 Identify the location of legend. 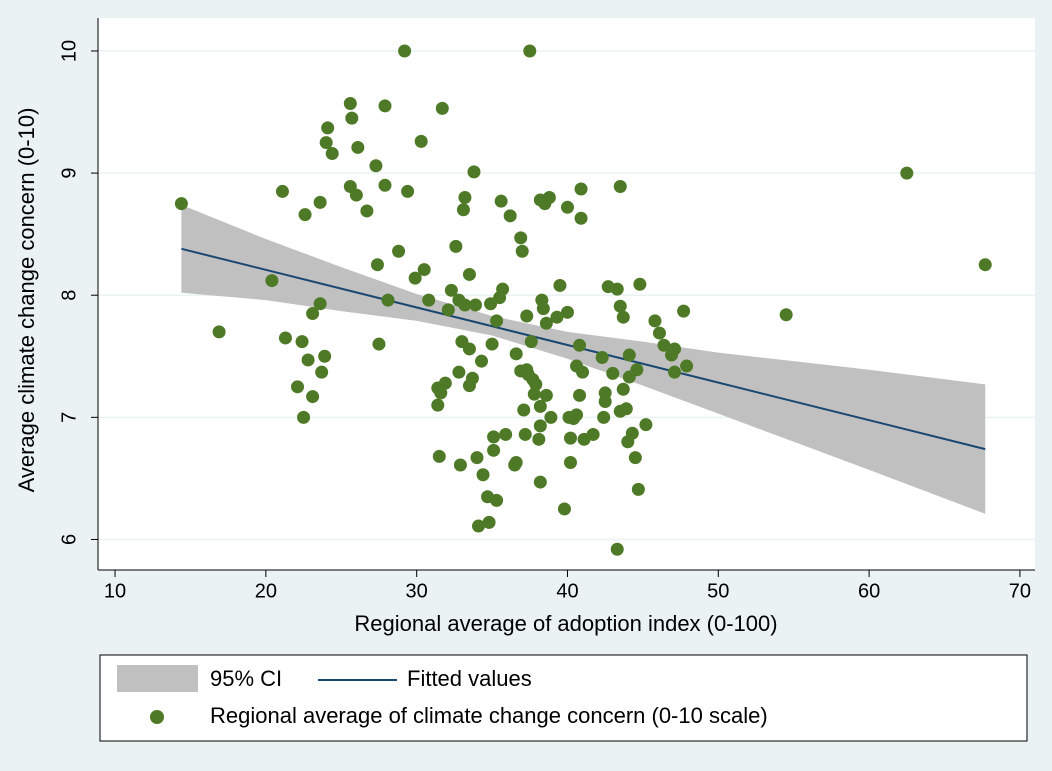
(563, 698).